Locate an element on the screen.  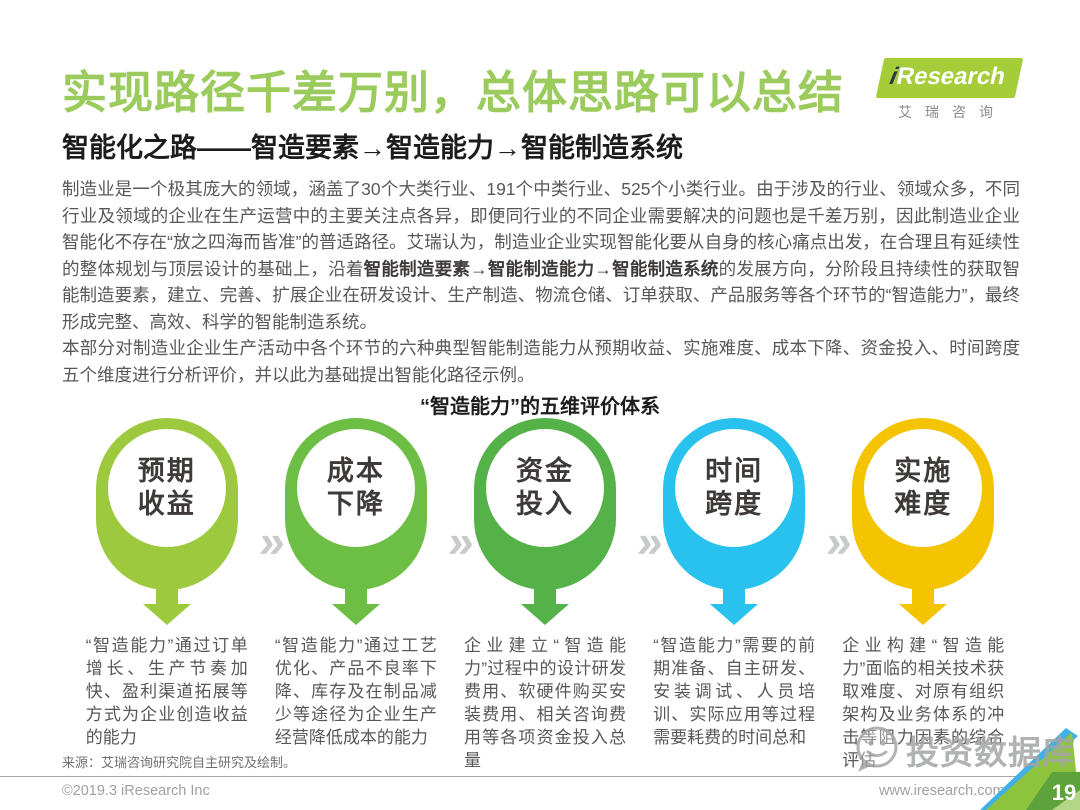
paragraph-1-bold-phrase: 智能制造要素→智能制造能力→智能制造系统 is located at coordinates (541, 268).